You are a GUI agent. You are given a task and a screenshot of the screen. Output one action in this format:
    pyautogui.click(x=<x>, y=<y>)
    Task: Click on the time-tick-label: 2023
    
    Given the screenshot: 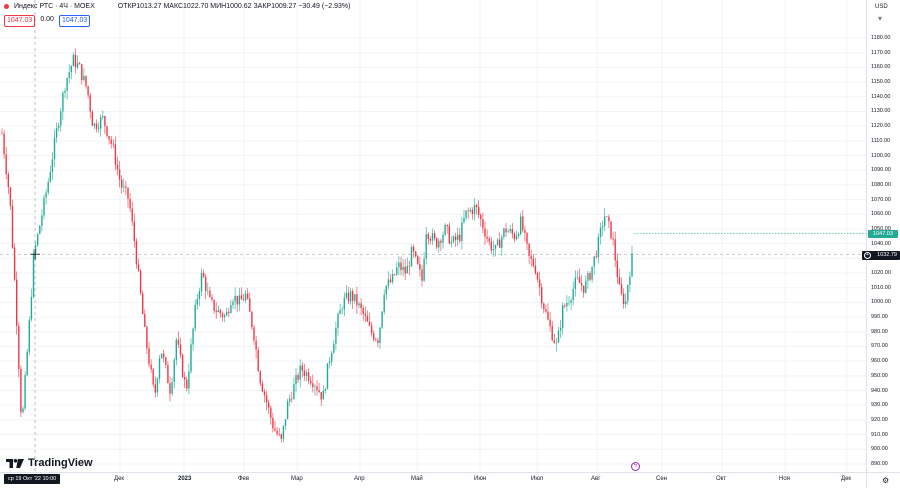 What is the action you would take?
    pyautogui.click(x=185, y=479)
    